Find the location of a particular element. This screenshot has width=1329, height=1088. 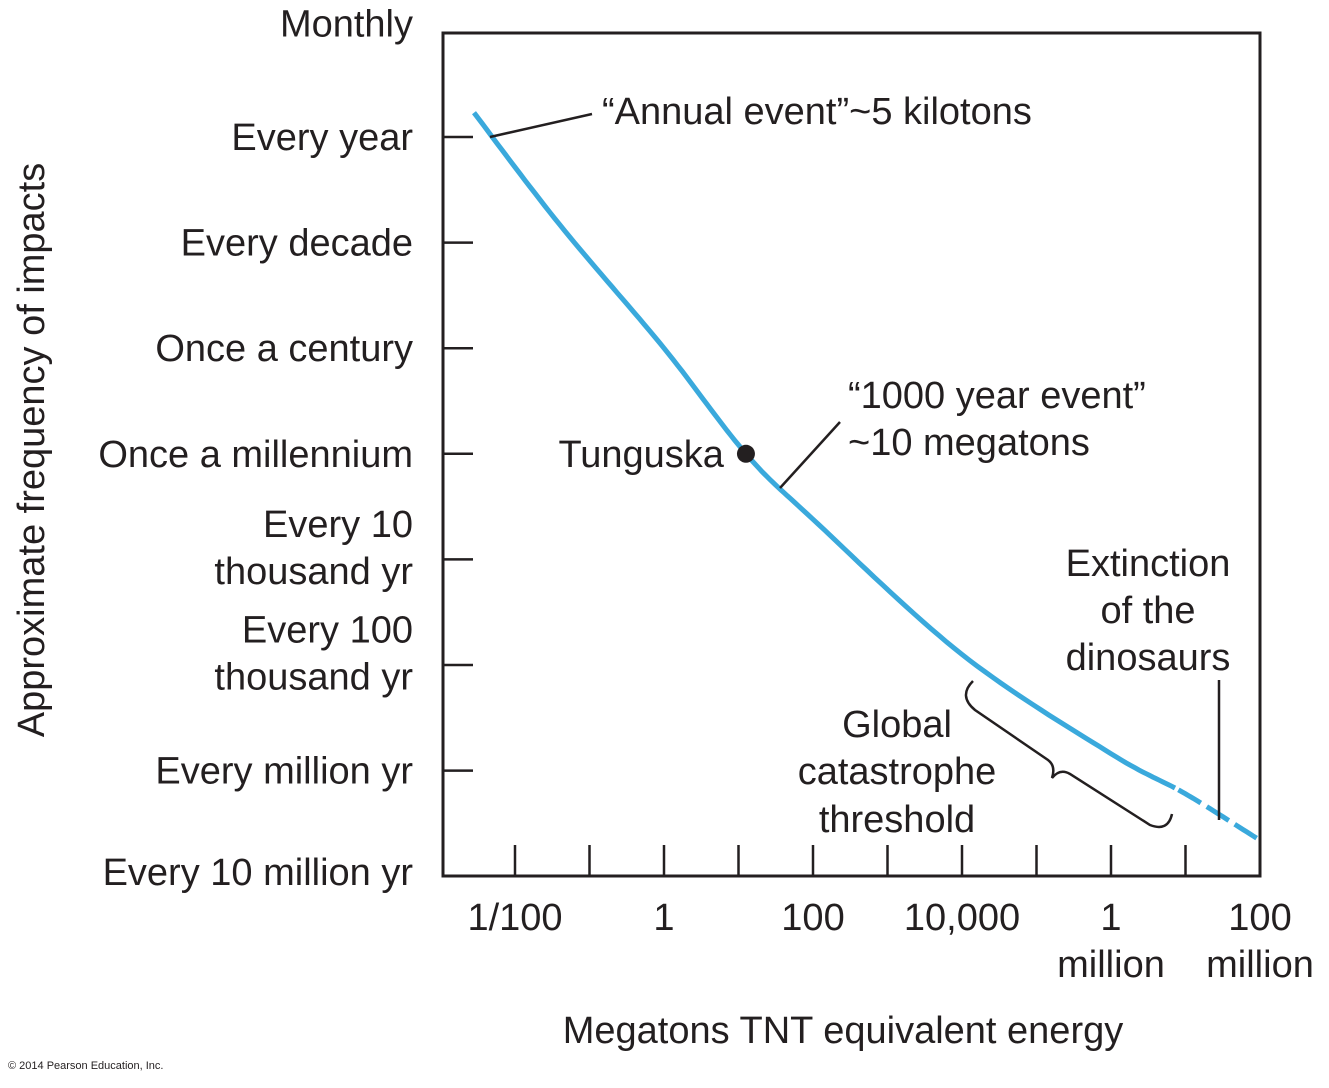

svg-text: threshold is located at coordinates (897, 820).